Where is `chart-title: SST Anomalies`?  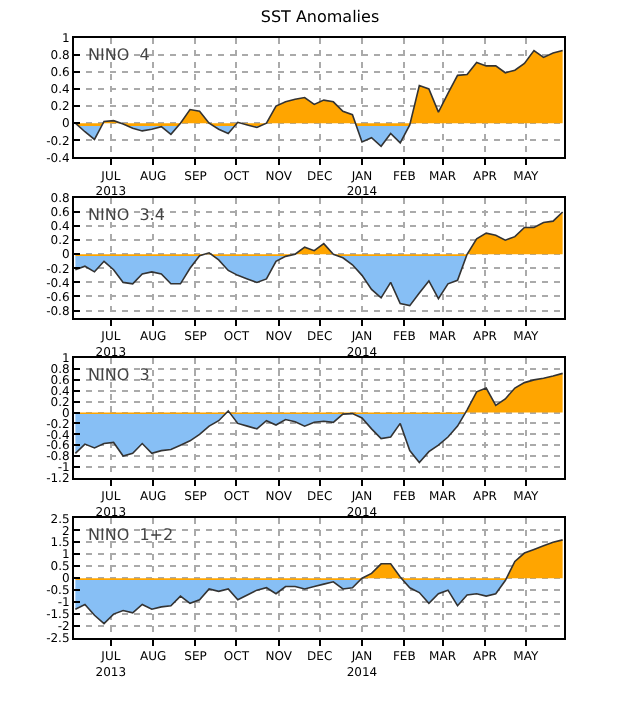
chart-title: SST Anomalies is located at coordinates (320, 16).